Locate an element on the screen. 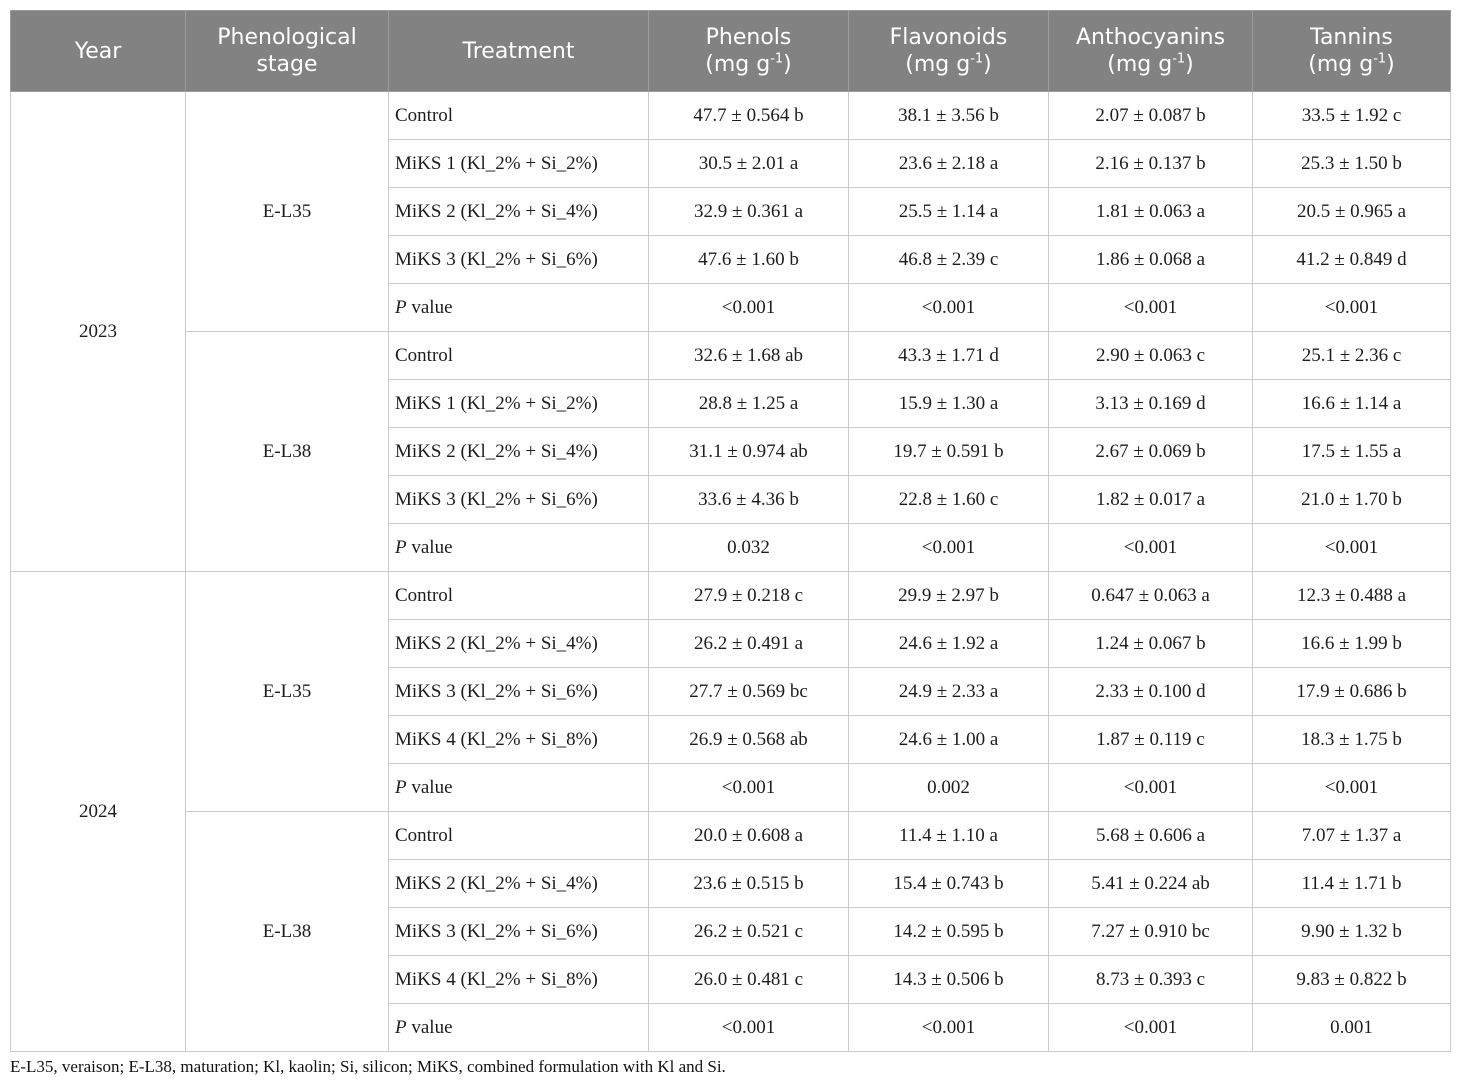 Image resolution: width=1460 pixels, height=1089 pixels. phenols-value-cell: 26.2 ± 0.491 a is located at coordinates (748, 643).